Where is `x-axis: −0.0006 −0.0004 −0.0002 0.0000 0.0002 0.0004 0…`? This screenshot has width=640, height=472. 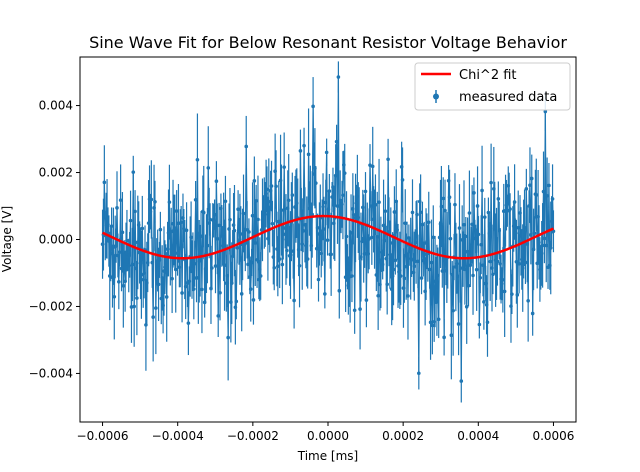 x-axis: −0.0006 −0.0004 −0.0002 0.0000 0.0002 0.0004 0… is located at coordinates (325, 432).